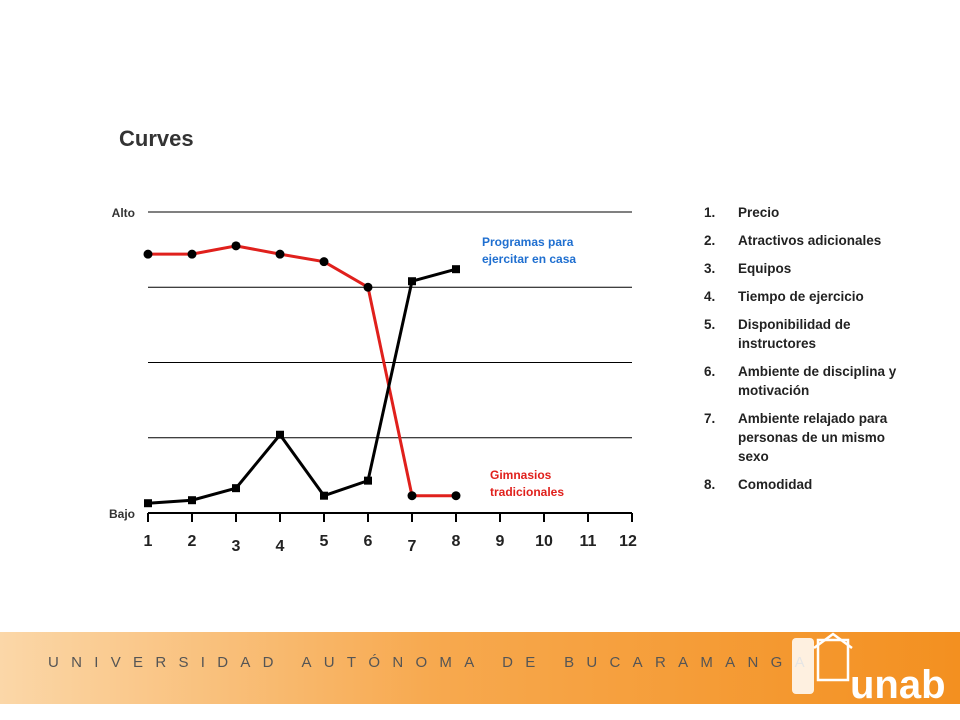  What do you see at coordinates (500, 541) in the screenshot?
I see `x-tick-label: 9` at bounding box center [500, 541].